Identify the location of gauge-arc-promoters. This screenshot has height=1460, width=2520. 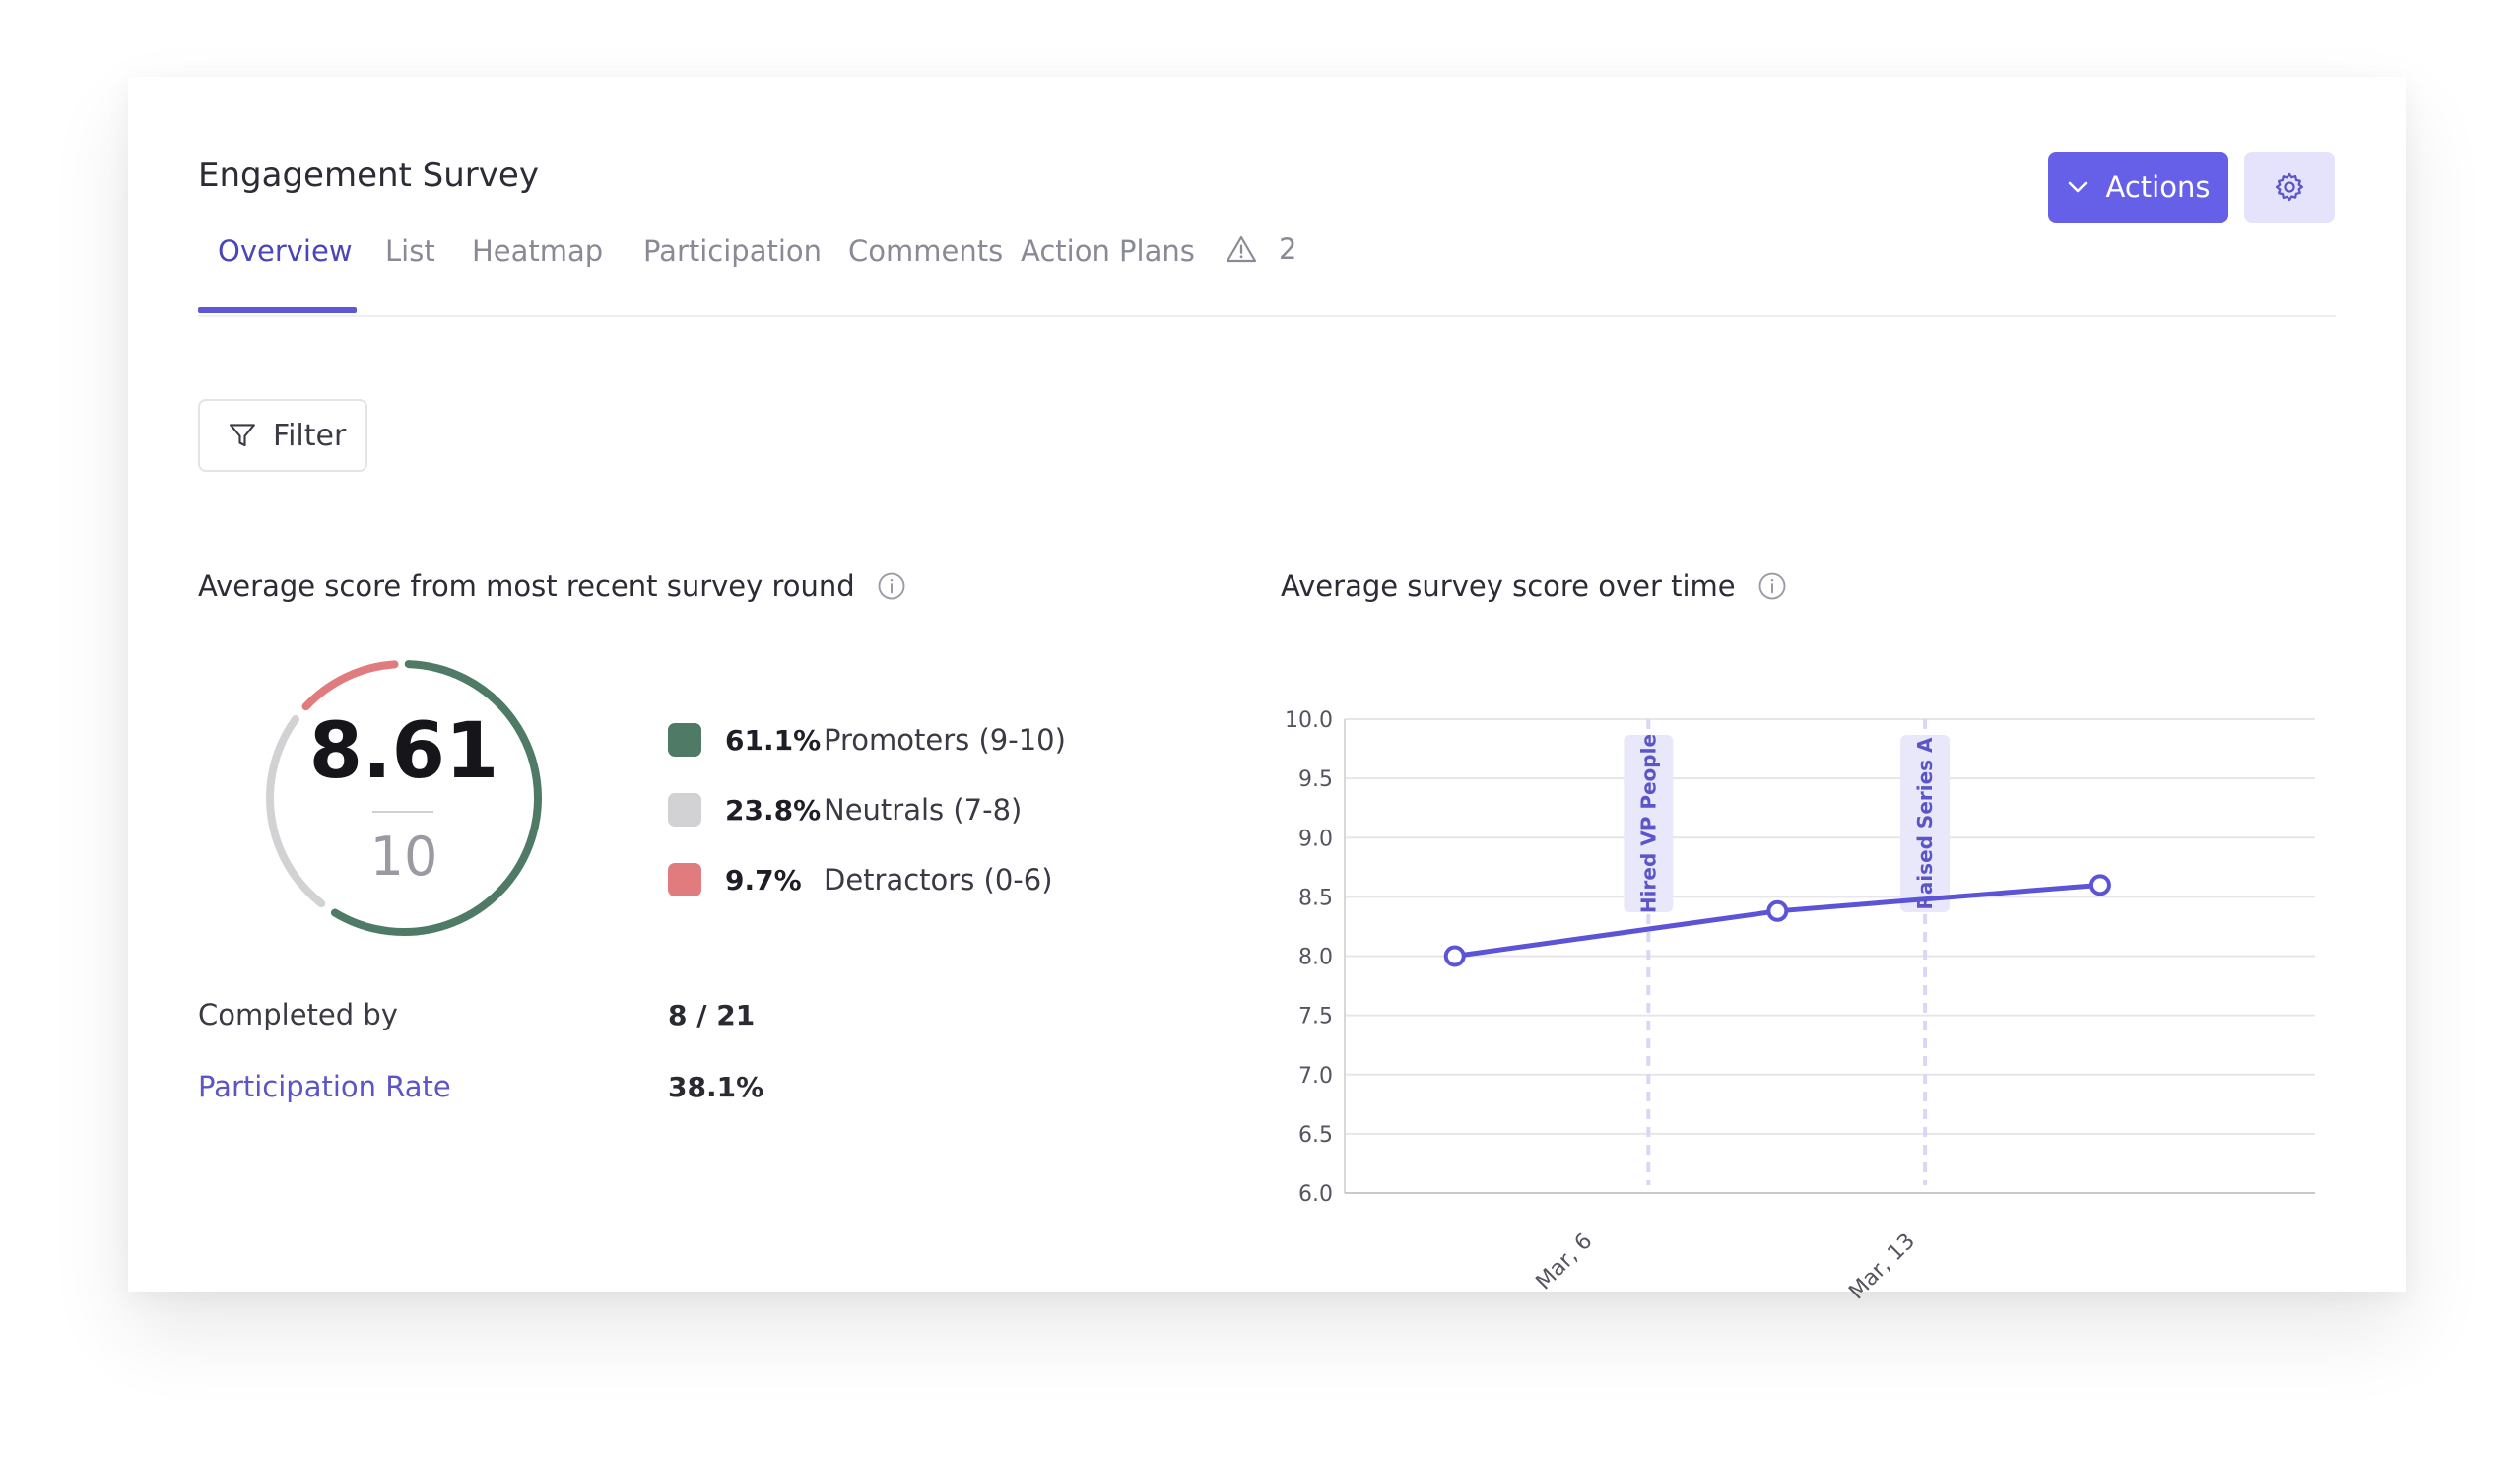
(436, 798).